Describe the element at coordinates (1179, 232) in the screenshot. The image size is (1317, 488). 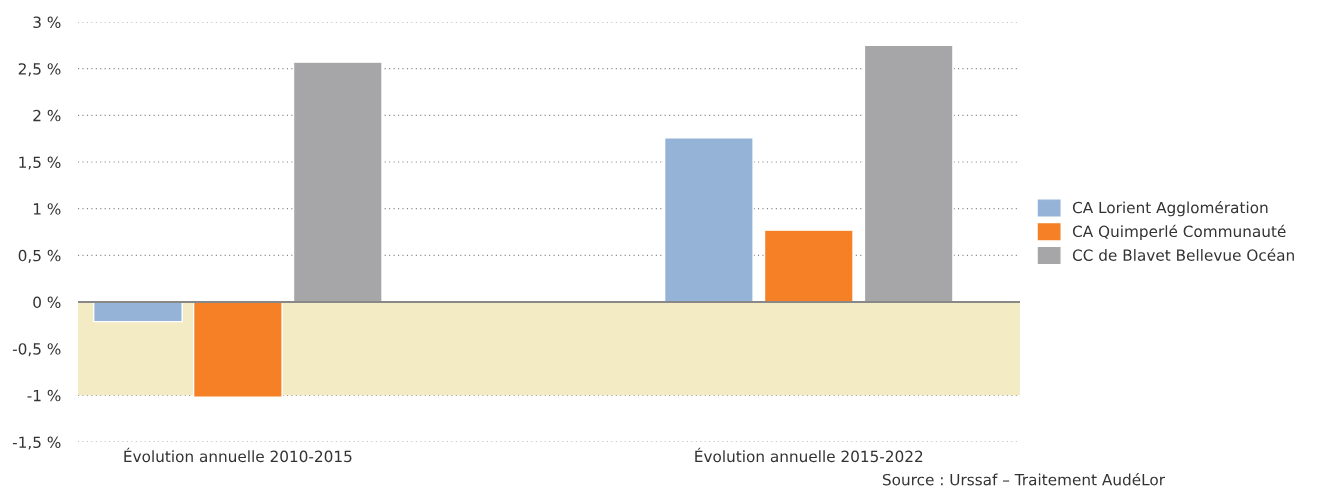
I see `legend-label: CA Quimperlé Communauté` at that location.